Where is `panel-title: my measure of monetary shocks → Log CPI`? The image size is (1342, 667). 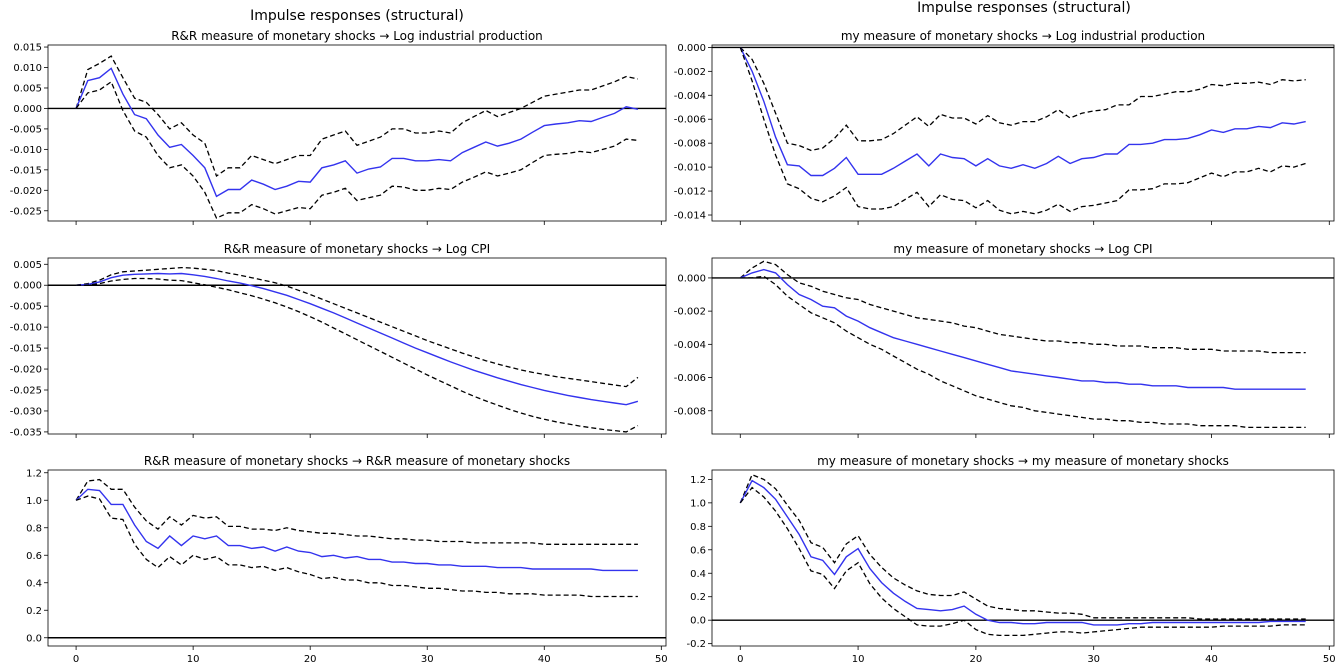 panel-title: my measure of monetary shocks → Log CPI is located at coordinates (1022, 249).